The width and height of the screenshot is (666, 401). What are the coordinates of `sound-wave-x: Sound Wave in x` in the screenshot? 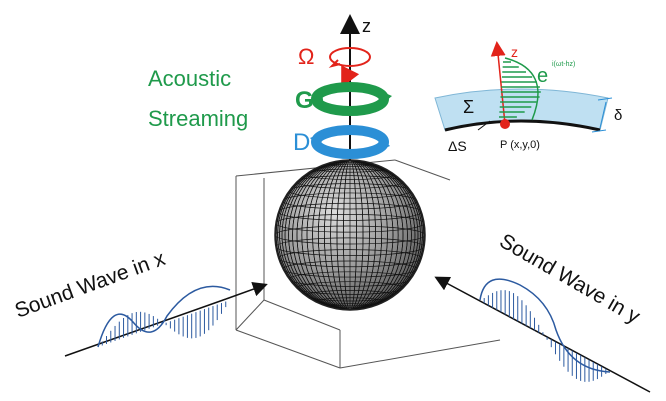 It's located at (140, 302).